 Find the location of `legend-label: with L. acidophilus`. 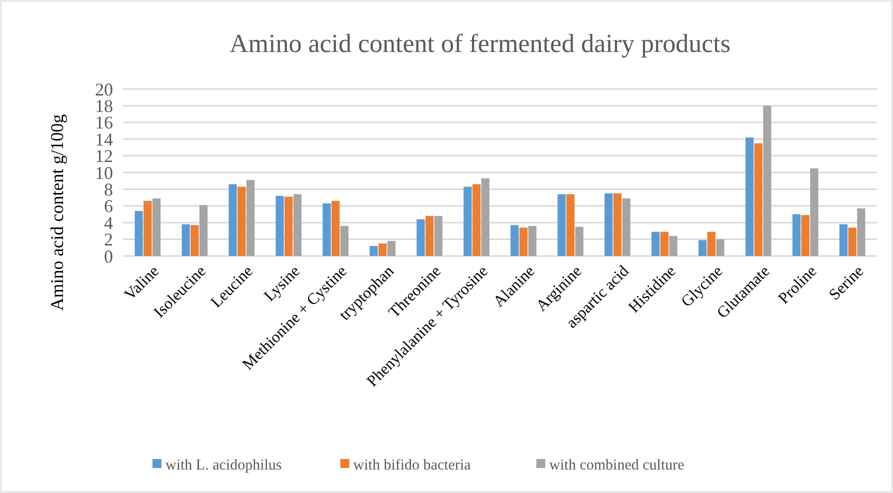

legend-label: with L. acidophilus is located at coordinates (224, 465).